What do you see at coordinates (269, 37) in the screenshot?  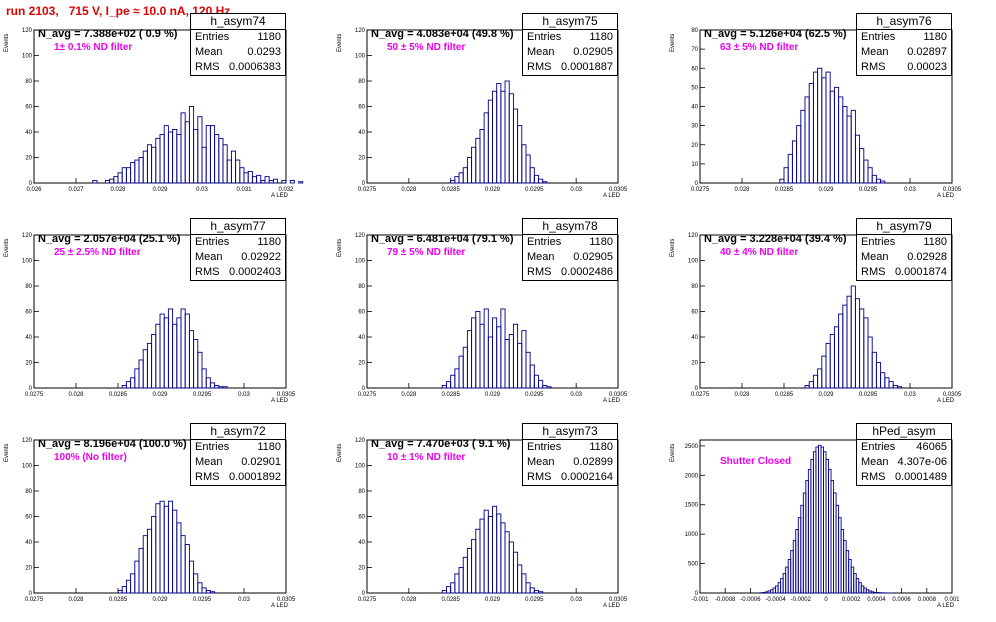 I see `stats-value: 1180` at bounding box center [269, 37].